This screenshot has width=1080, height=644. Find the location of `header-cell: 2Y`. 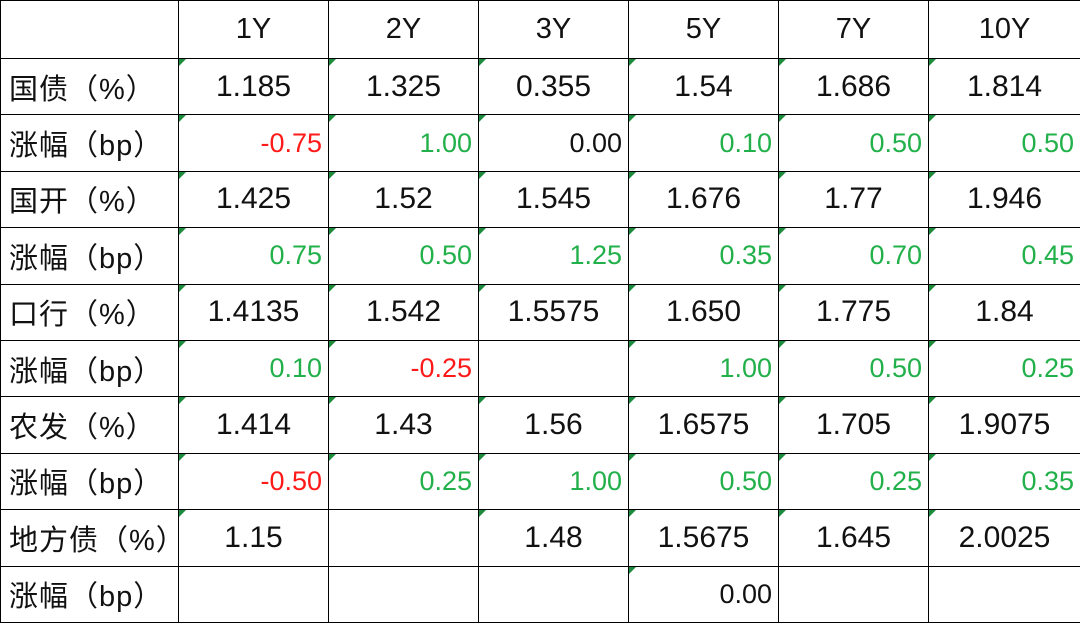

header-cell: 2Y is located at coordinates (403, 29).